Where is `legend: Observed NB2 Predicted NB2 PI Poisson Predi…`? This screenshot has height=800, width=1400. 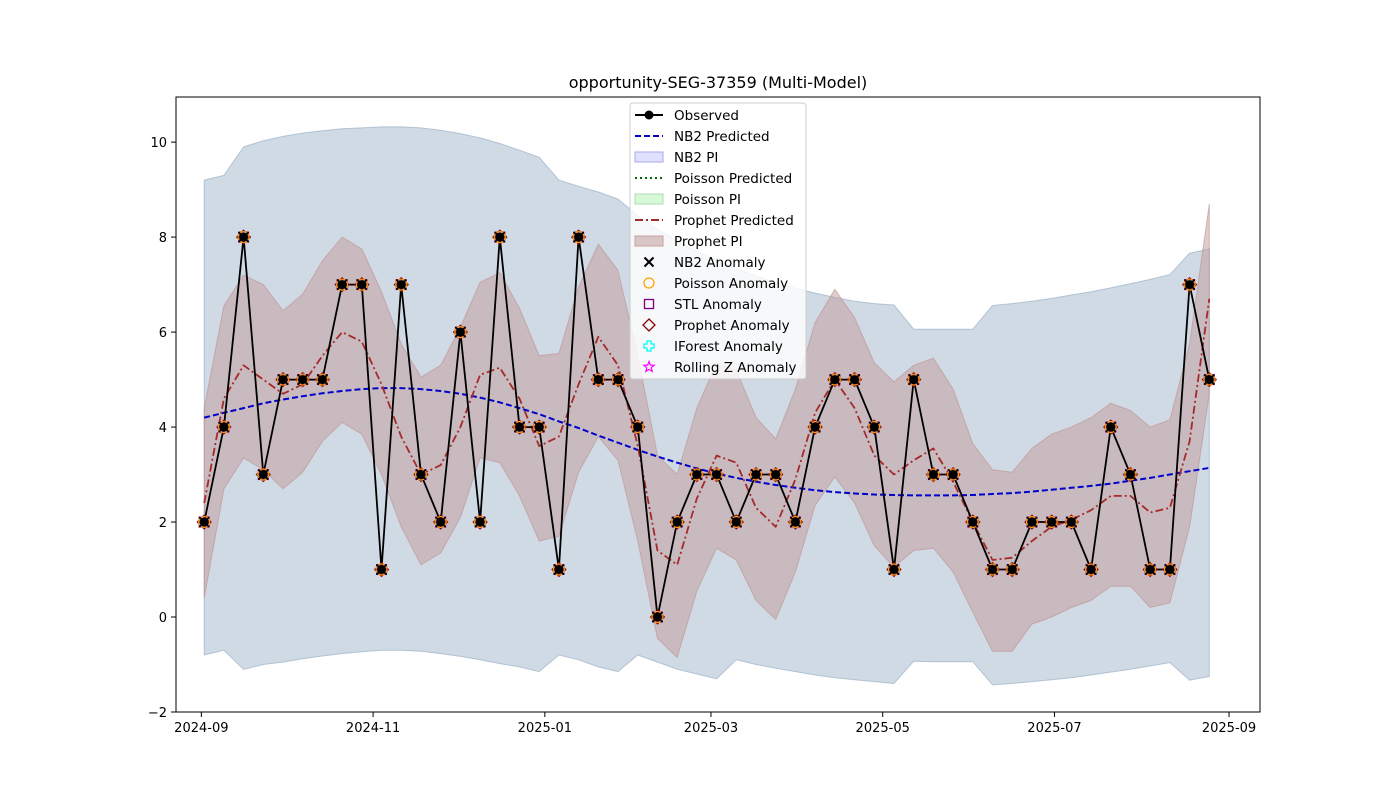 legend: Observed NB2 Predicted NB2 PI Poisson Predi… is located at coordinates (718, 241).